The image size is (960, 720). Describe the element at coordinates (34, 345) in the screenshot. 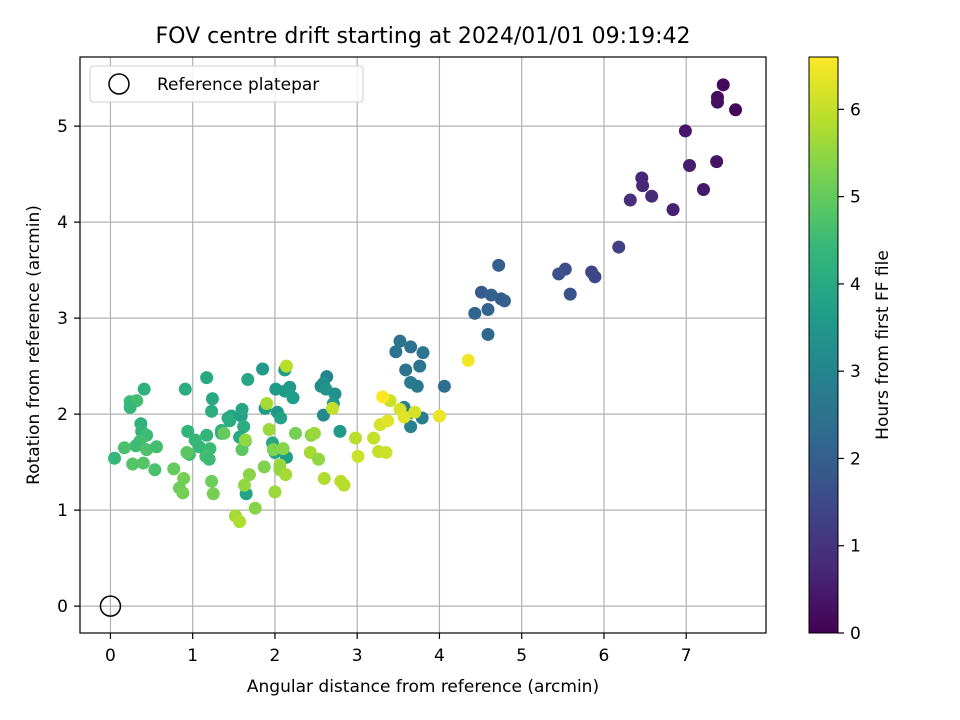

I see `y-axis-label: Rotation from reference (arcmin)` at that location.